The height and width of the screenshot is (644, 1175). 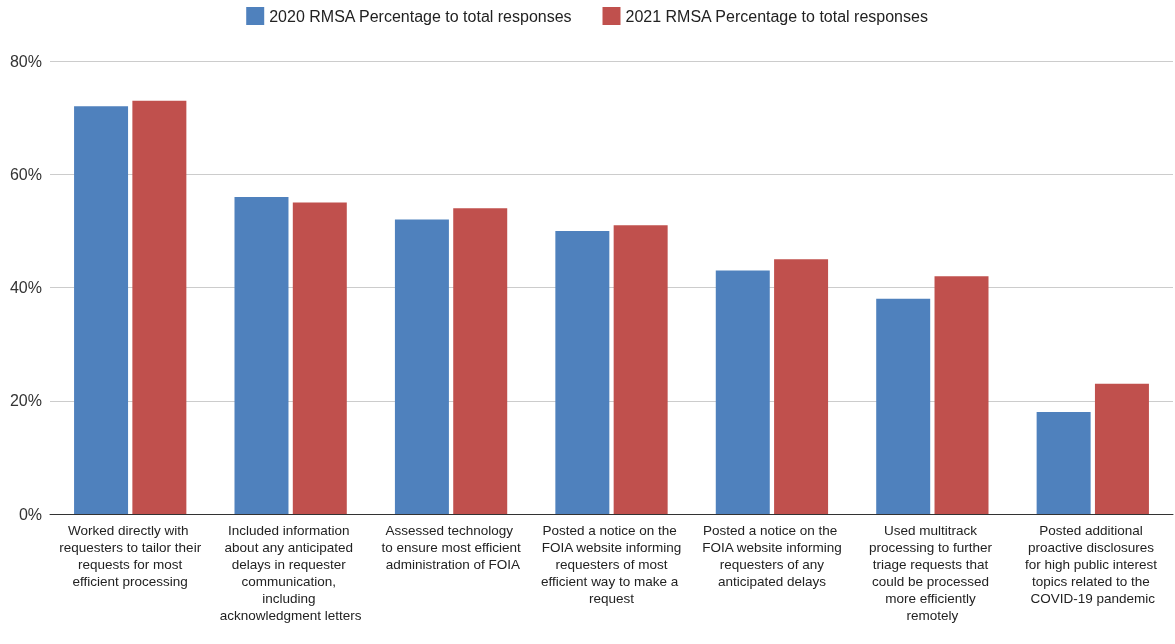 I want to click on y-tick-label: 80%, so click(x=25, y=61).